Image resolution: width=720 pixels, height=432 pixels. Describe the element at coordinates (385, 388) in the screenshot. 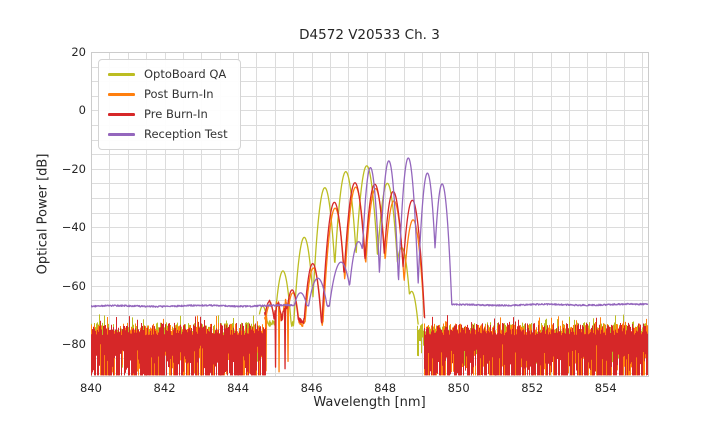

I see `x-tick-848: 848` at that location.